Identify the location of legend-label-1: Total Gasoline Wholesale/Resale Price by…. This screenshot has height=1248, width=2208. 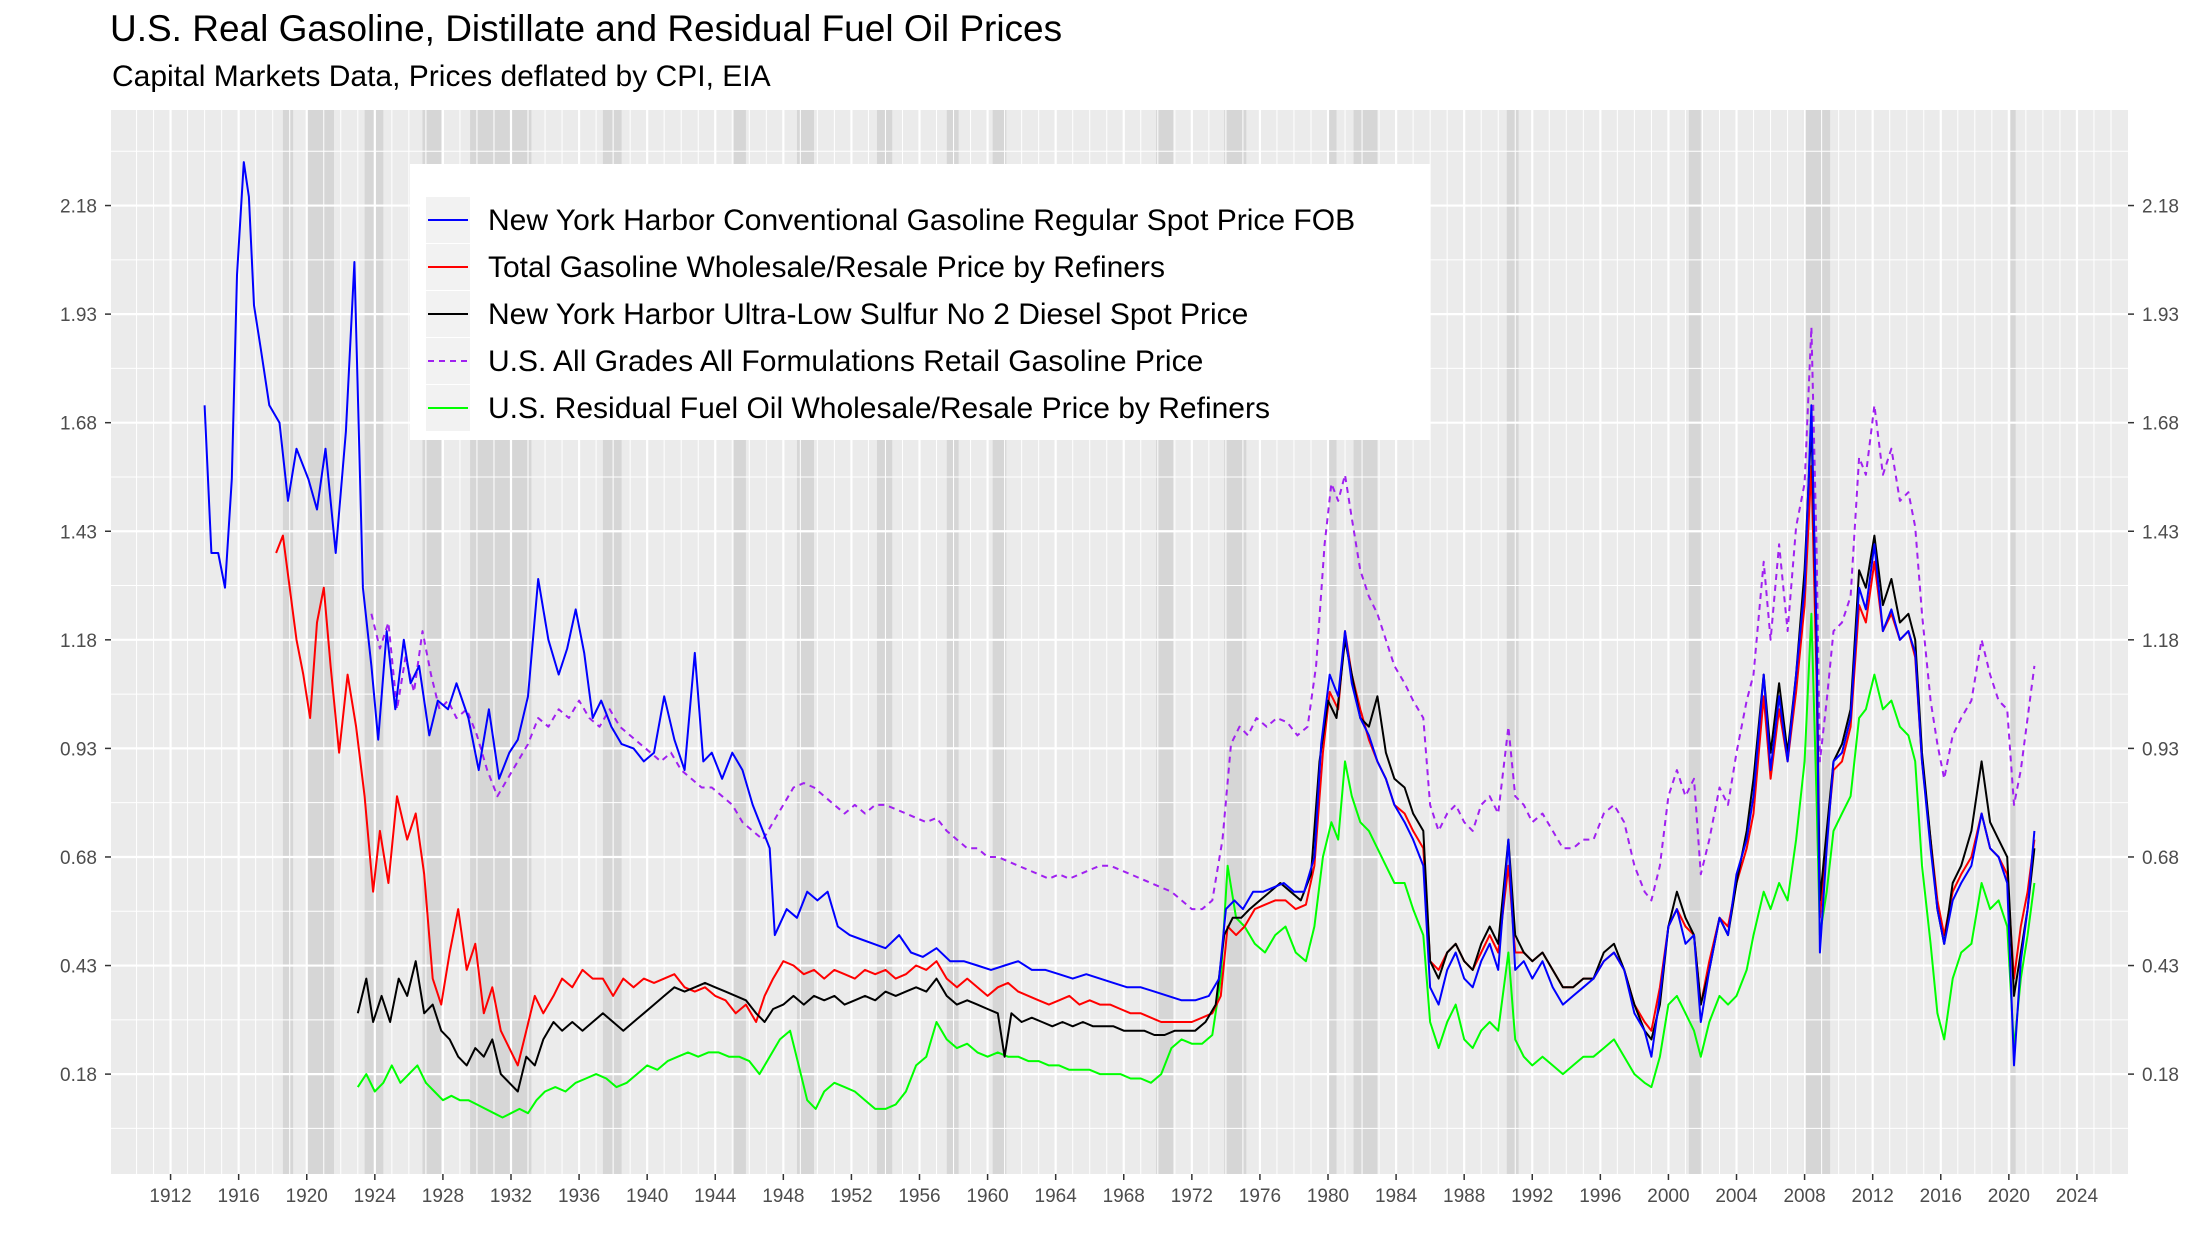
(826, 267).